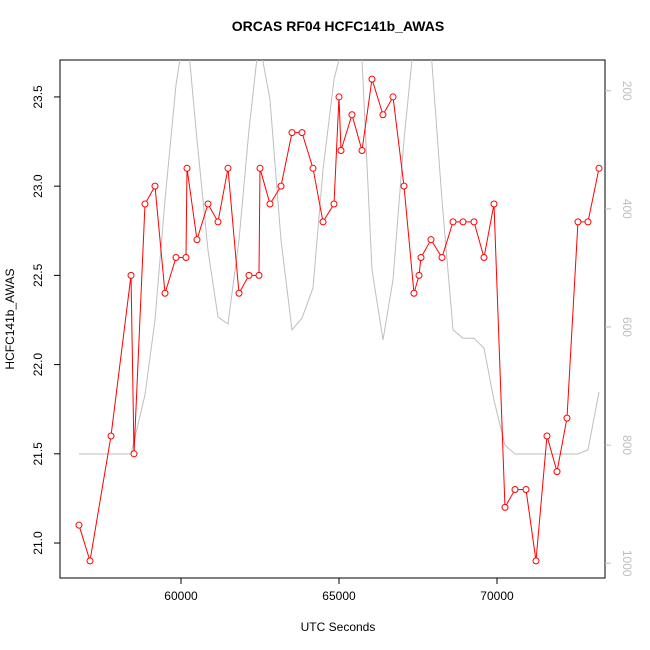 The image size is (650, 650). What do you see at coordinates (181, 596) in the screenshot?
I see `x-tick-label: 60000` at bounding box center [181, 596].